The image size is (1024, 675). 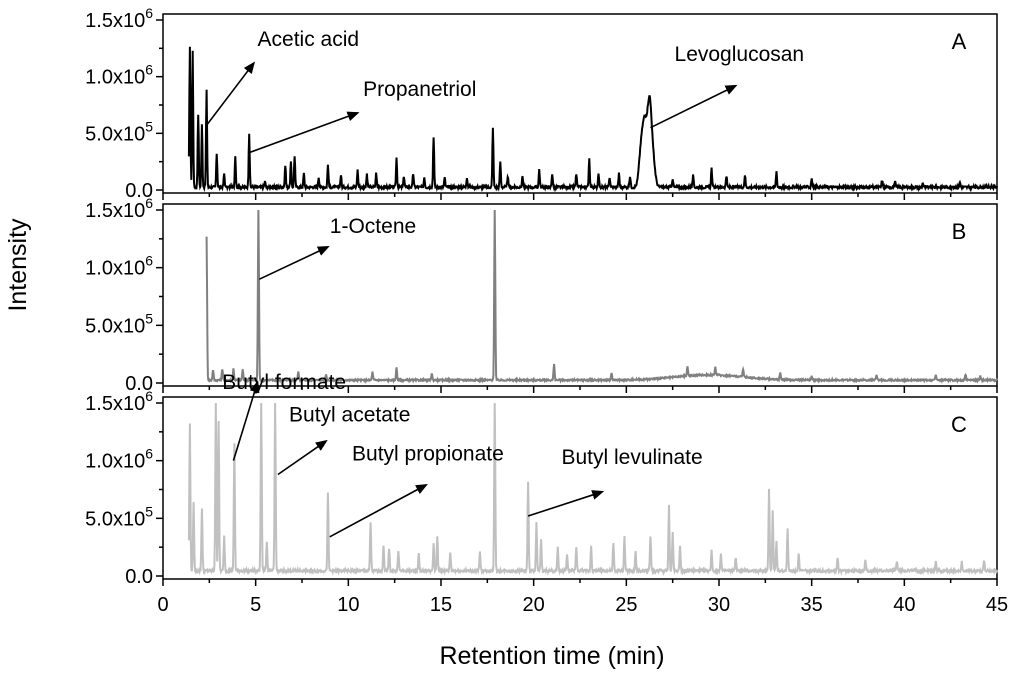 I want to click on x-axis-title: Retention time (min), so click(x=551, y=656).